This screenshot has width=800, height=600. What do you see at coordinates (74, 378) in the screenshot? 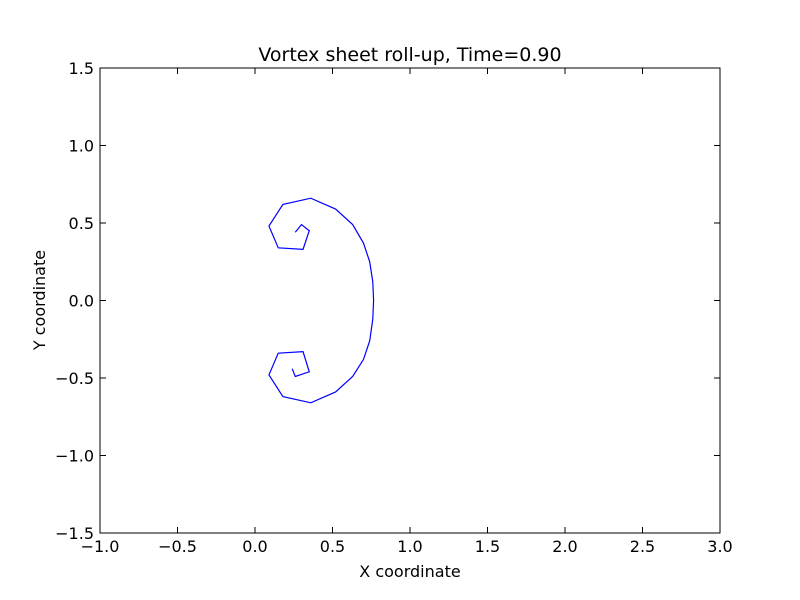
I see `y-tick-label: −0.5` at bounding box center [74, 378].